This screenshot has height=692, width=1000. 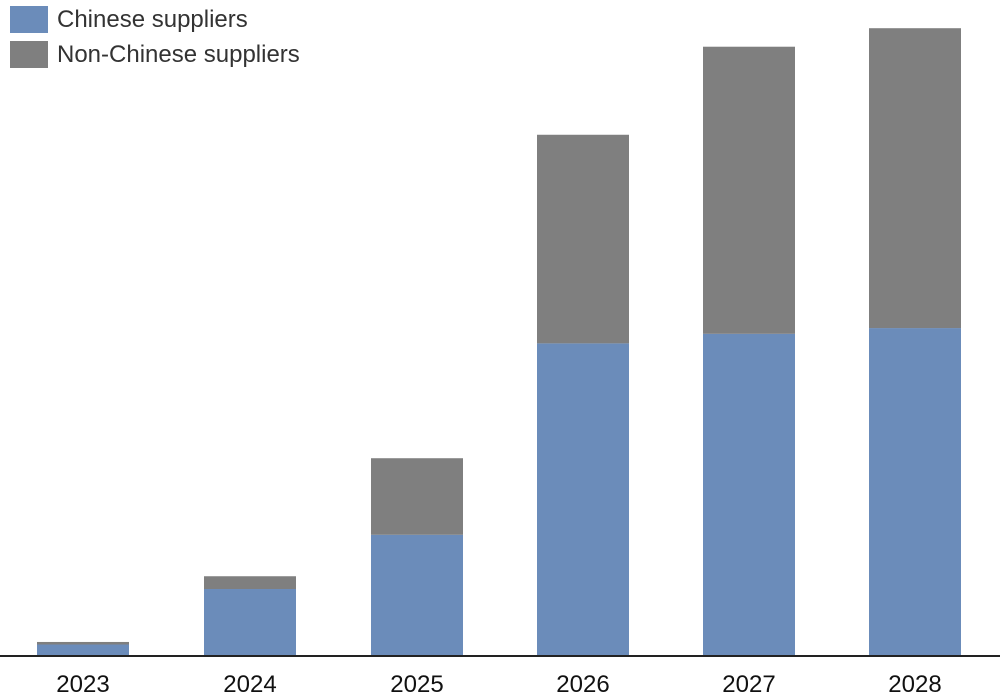 I want to click on bar-non-chinese-2028, so click(x=915, y=178).